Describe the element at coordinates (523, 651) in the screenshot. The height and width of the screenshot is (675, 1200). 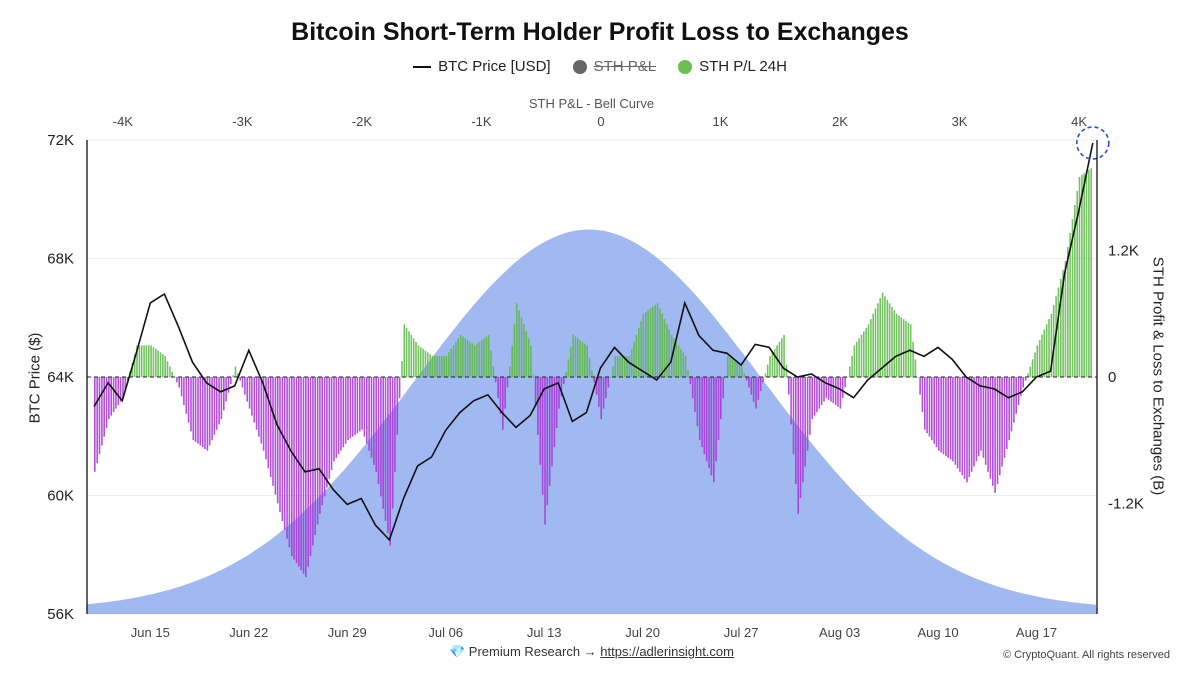
I see `footer-prefix: 💎 Premium Research →` at that location.